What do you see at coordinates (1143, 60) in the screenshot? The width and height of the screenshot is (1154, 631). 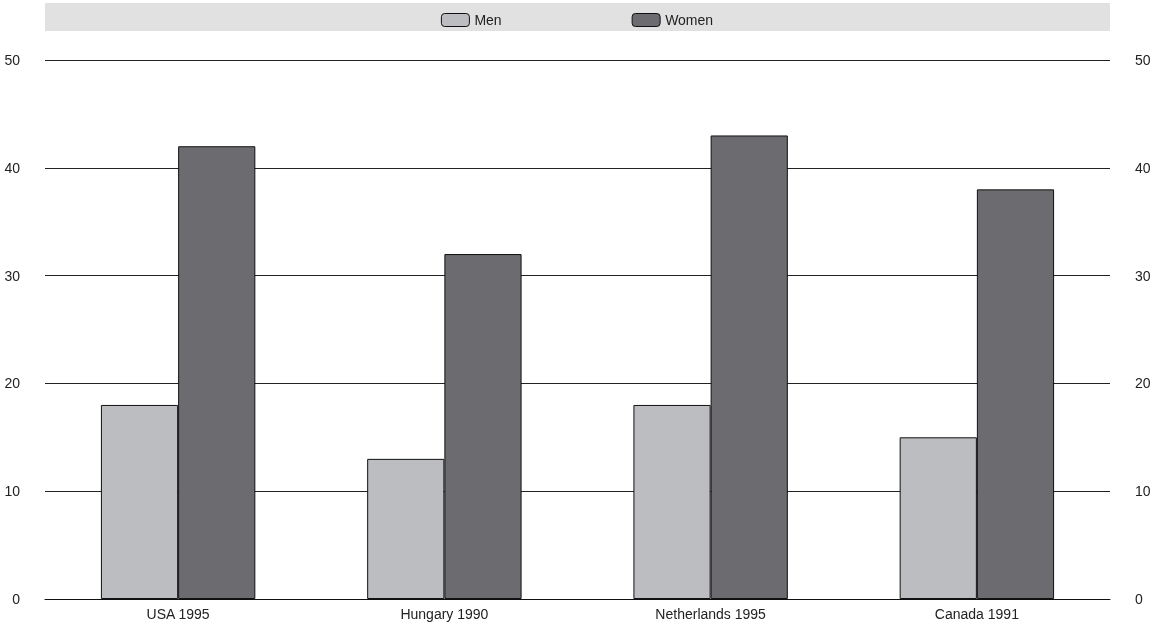 I see `y2-tick-label: 50` at bounding box center [1143, 60].